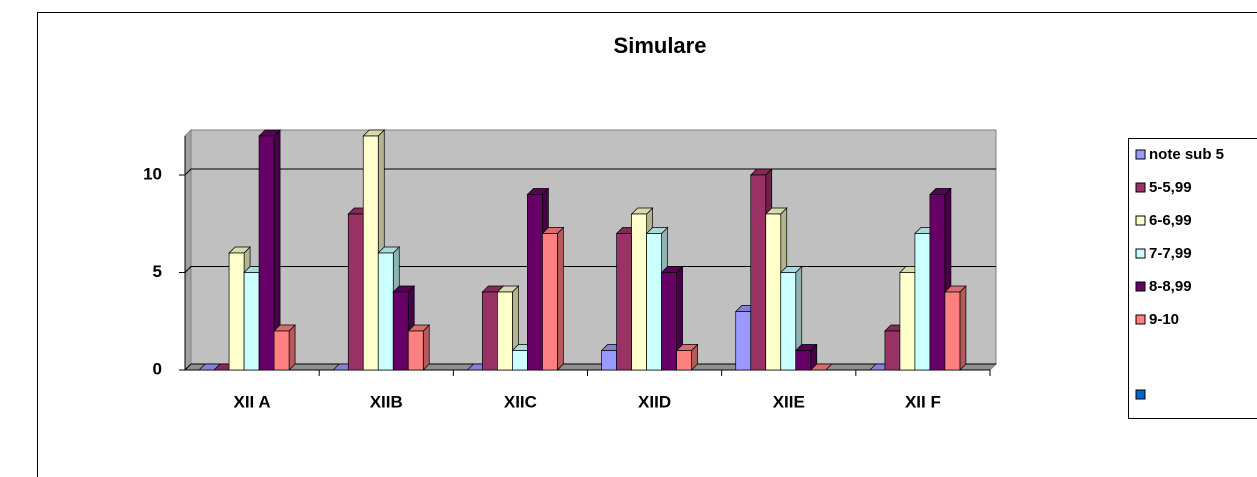  I want to click on legend-box, so click(1192, 278).